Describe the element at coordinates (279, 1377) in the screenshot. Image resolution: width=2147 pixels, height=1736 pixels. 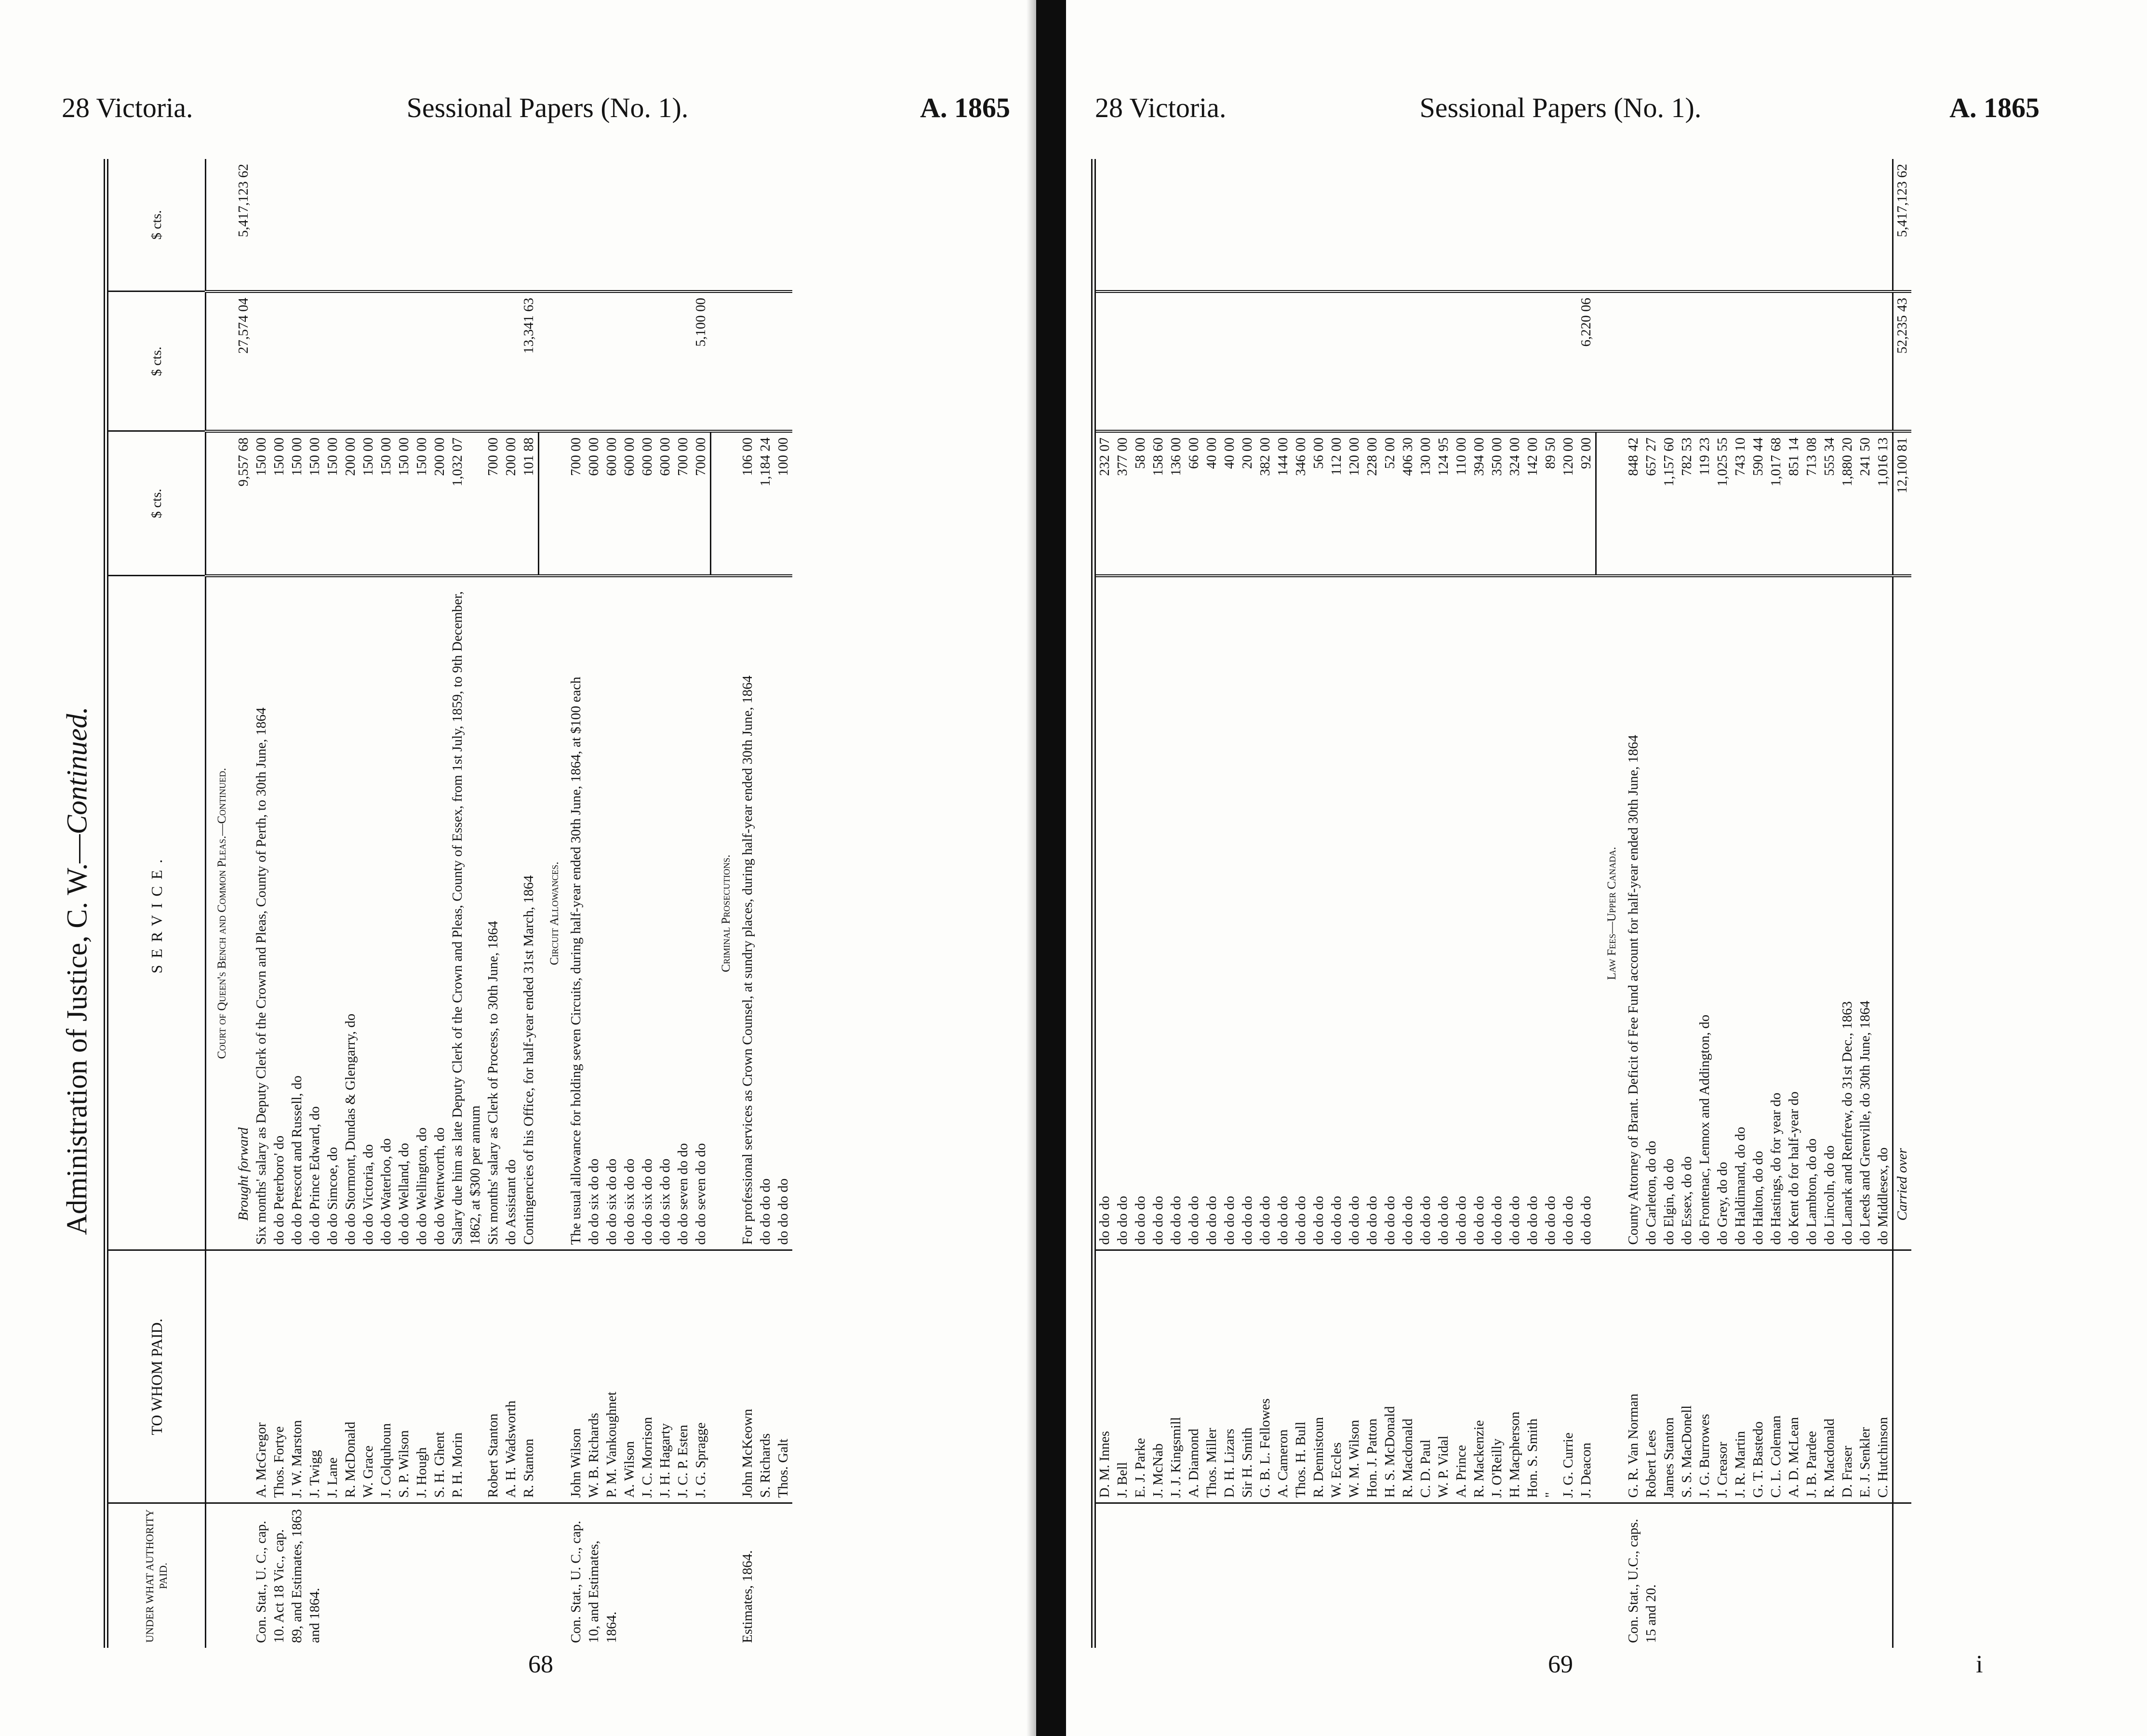
I see `payee: Thos. Fortye` at that location.